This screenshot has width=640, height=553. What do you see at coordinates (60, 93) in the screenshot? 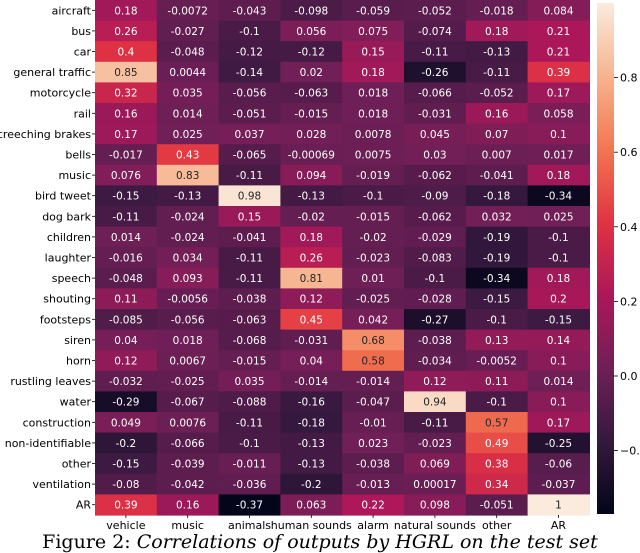
I see `row-label: motorcycle` at bounding box center [60, 93].